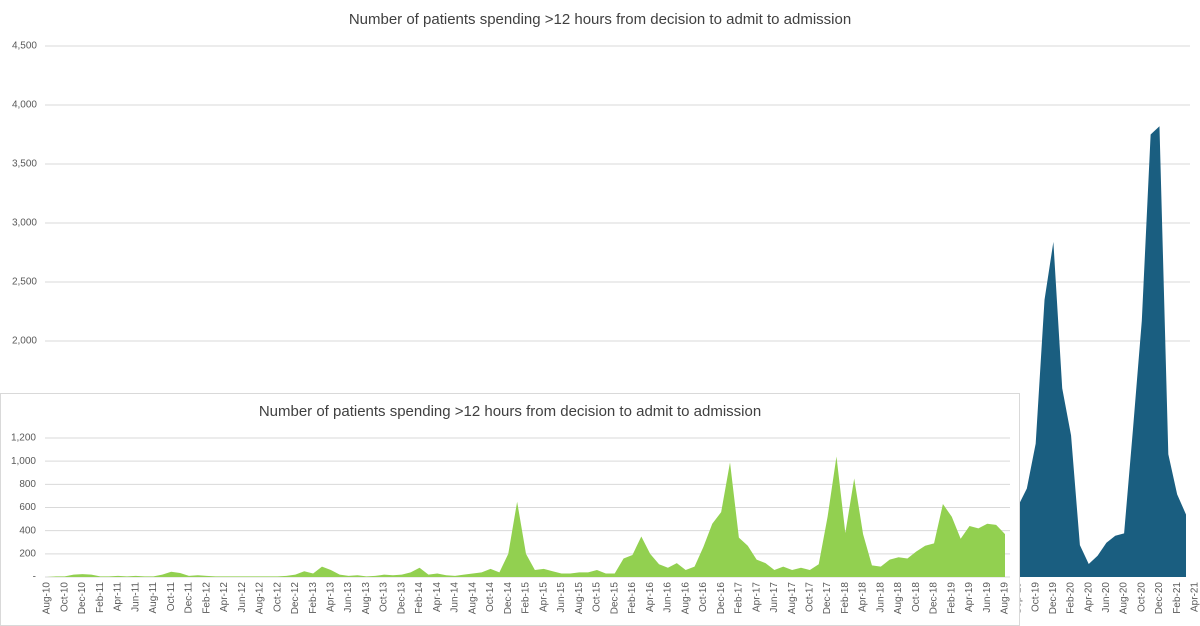 The height and width of the screenshot is (626, 1200). What do you see at coordinates (24, 164) in the screenshot?
I see `y-tick-label: 3,500` at bounding box center [24, 164].